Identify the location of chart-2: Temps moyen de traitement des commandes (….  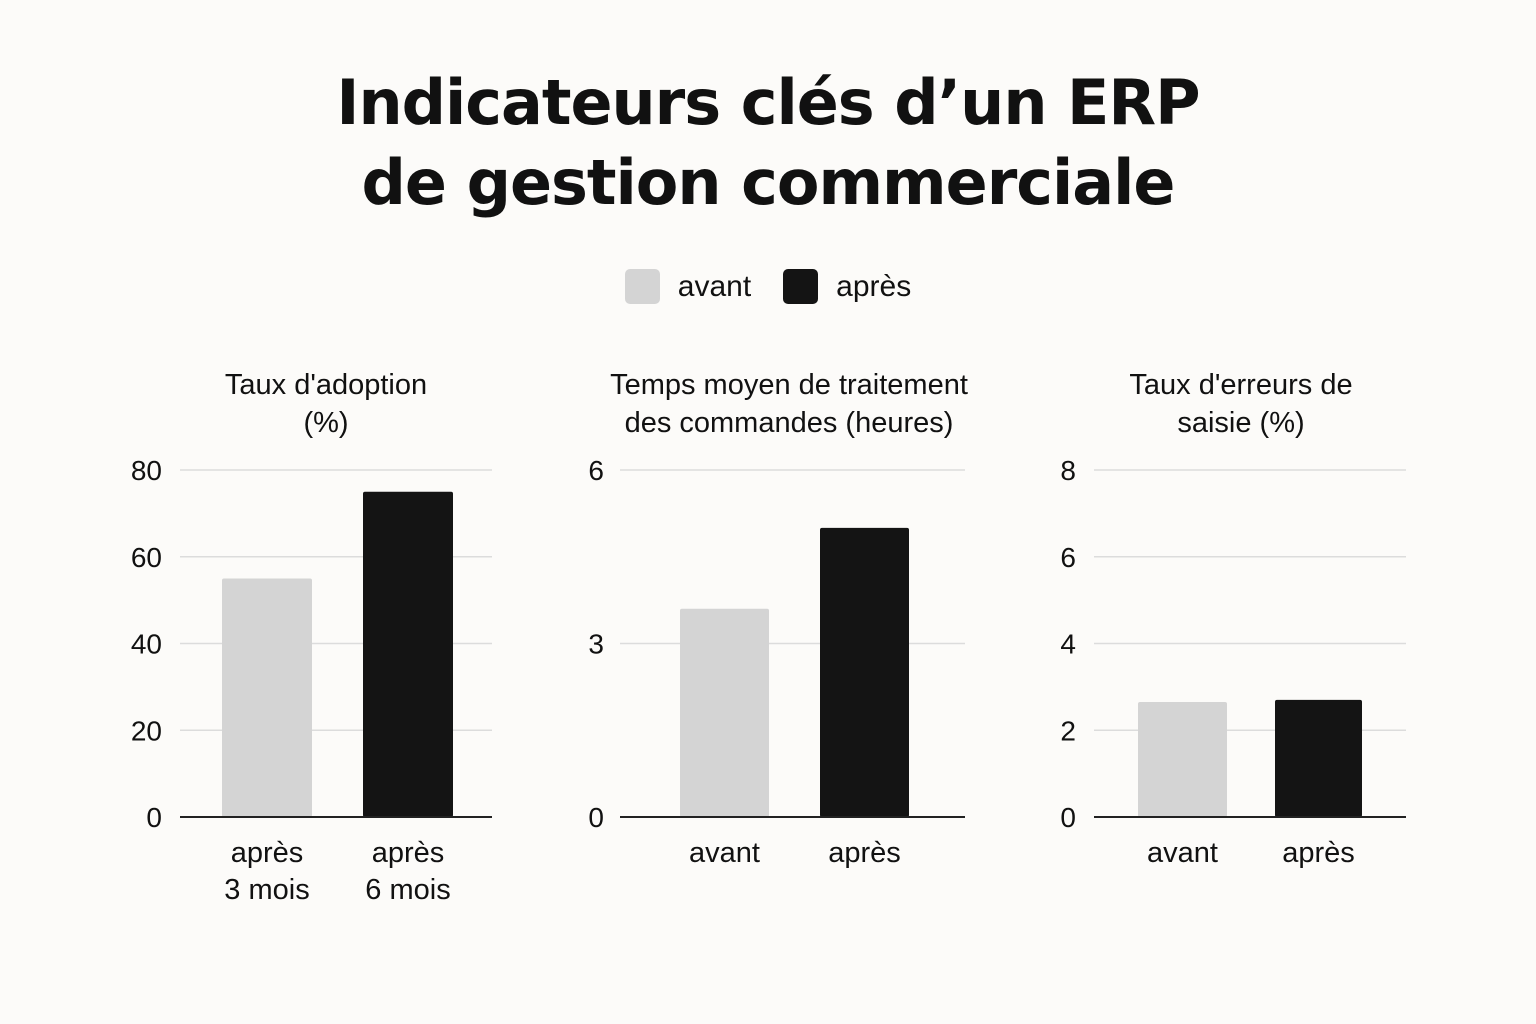
(777, 619).